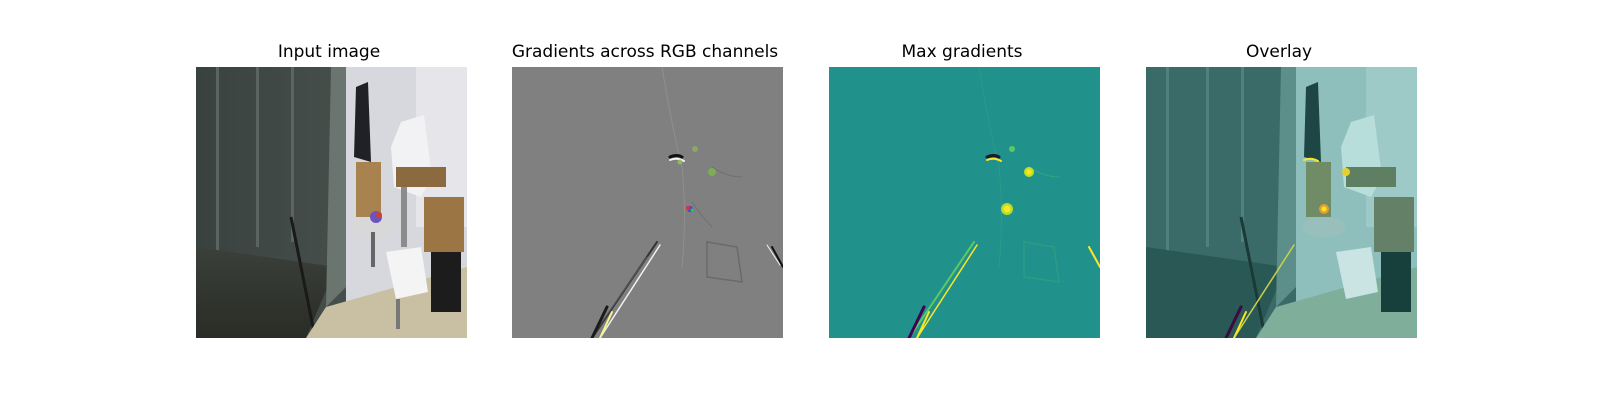  I want to click on gradients-rgb-panel, so click(647, 202).